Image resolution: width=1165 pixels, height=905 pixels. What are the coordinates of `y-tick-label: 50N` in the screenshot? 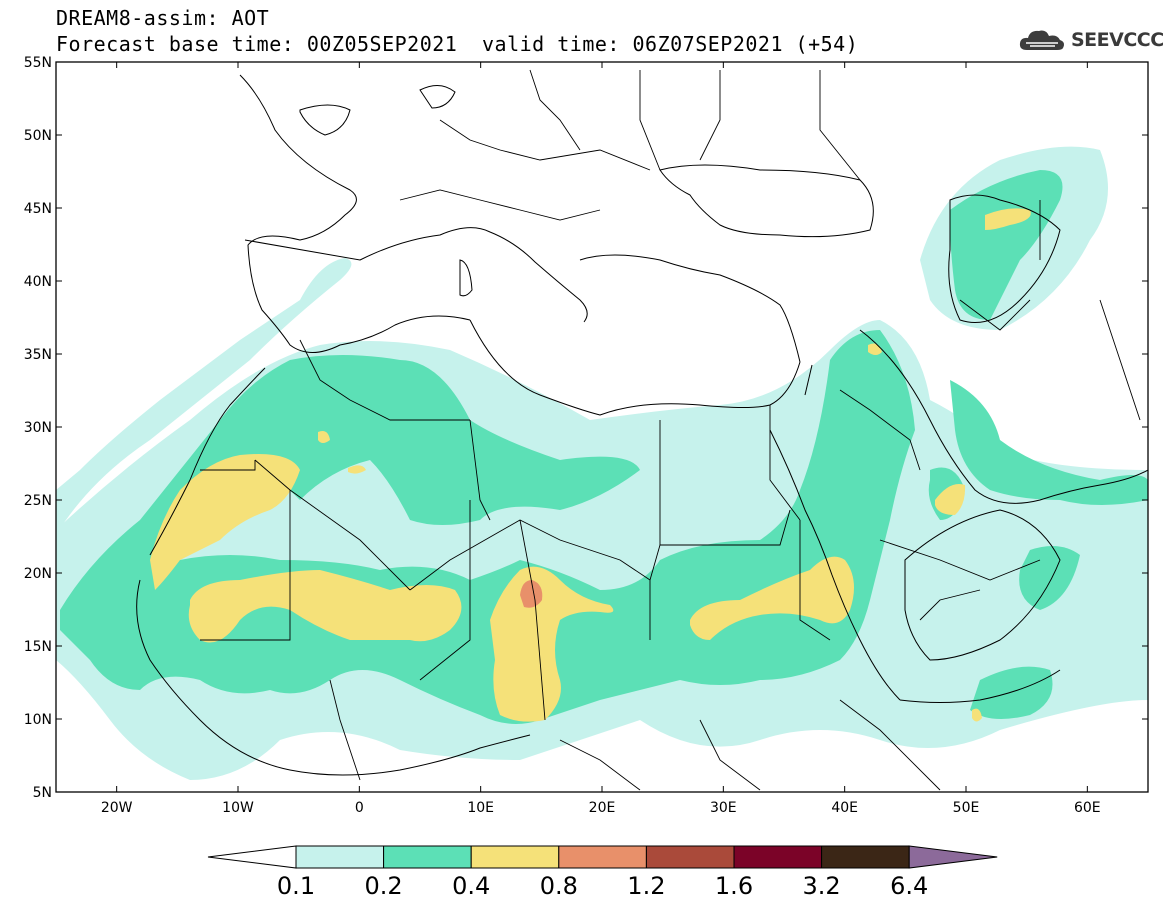 It's located at (38, 136).